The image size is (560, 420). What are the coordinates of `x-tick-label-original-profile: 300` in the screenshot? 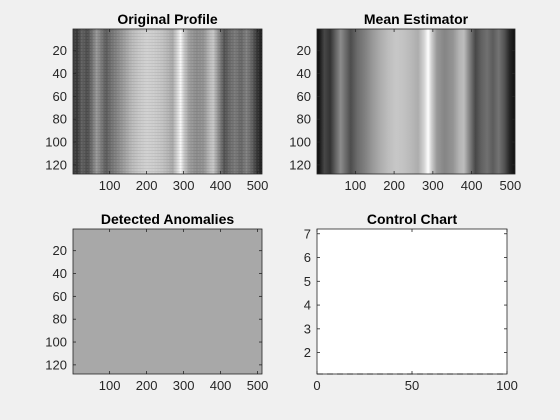 It's located at (184, 185).